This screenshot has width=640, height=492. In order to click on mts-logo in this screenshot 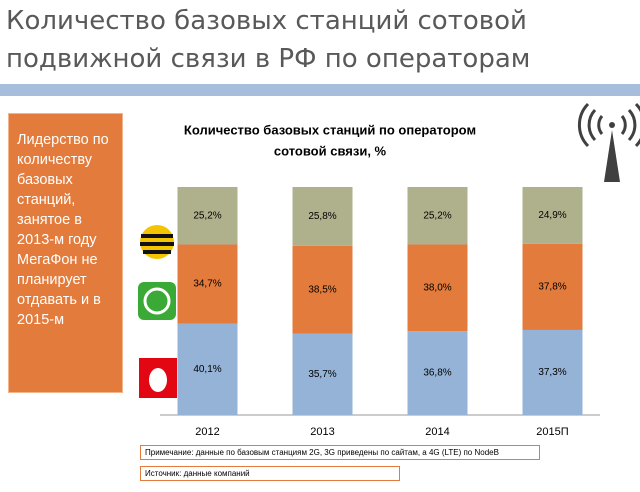, I will do `click(158, 378)`.